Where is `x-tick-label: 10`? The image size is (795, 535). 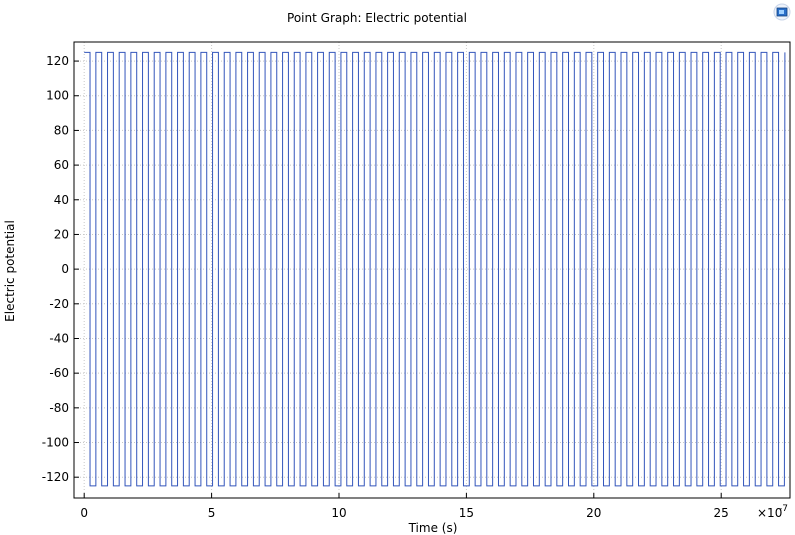
x-tick-label: 10 is located at coordinates (338, 513).